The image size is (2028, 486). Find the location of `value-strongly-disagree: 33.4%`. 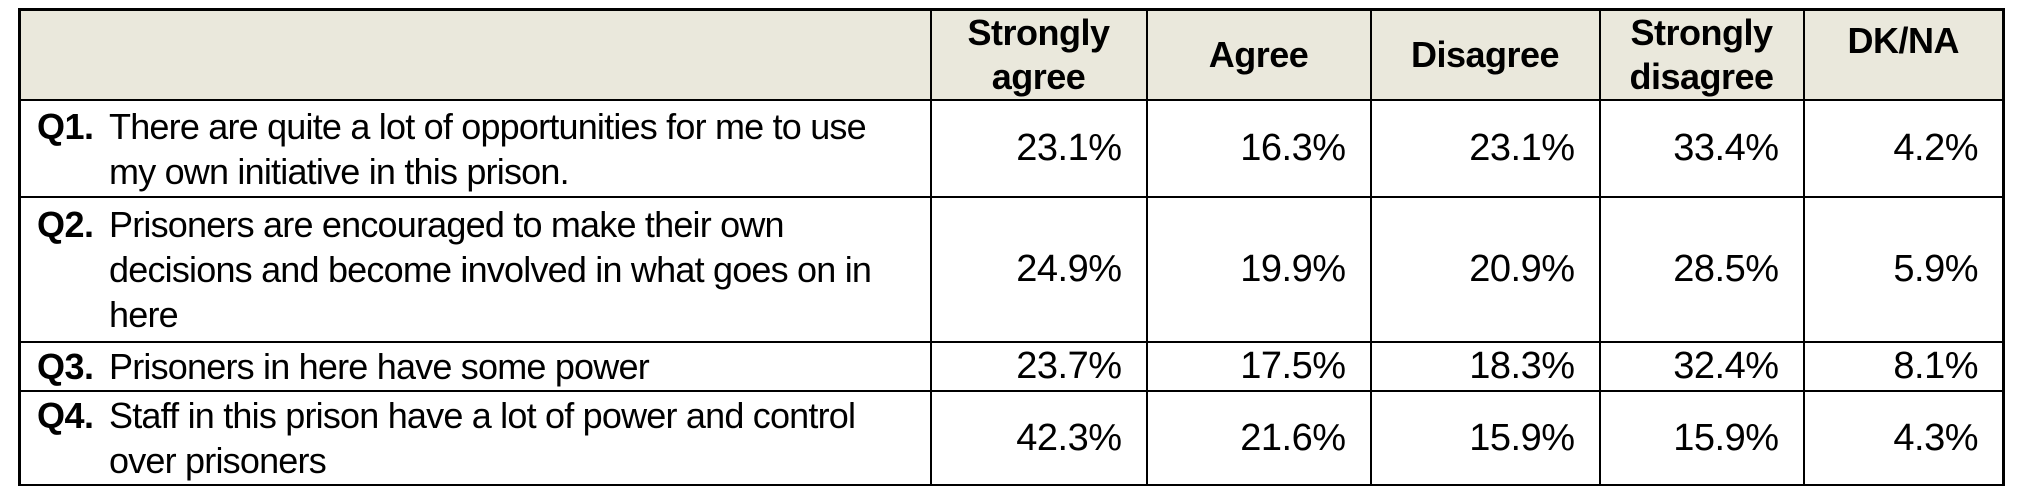

value-strongly-disagree: 33.4% is located at coordinates (1701, 148).